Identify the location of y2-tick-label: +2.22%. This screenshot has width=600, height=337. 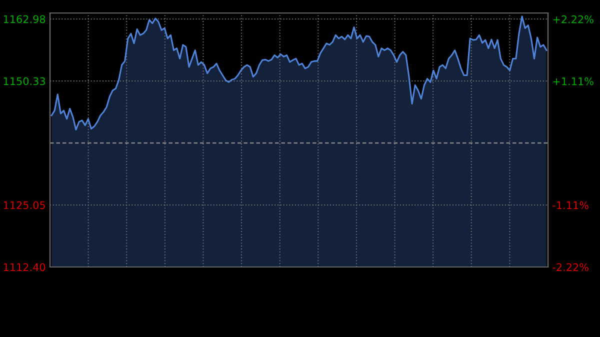
(573, 19).